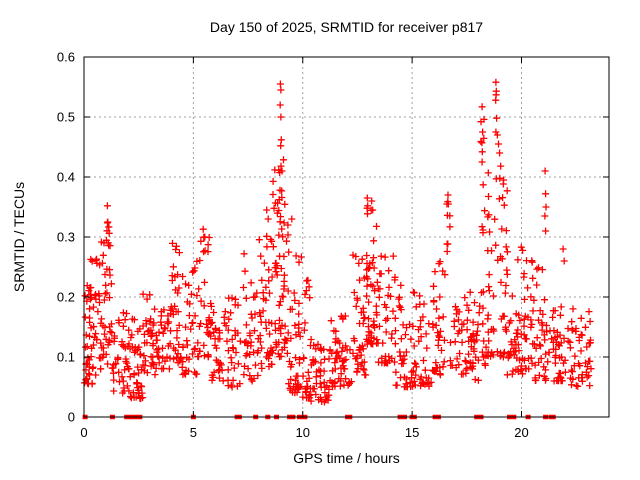 The image size is (640, 480). I want to click on y-tick-label: 0.5, so click(66, 117).